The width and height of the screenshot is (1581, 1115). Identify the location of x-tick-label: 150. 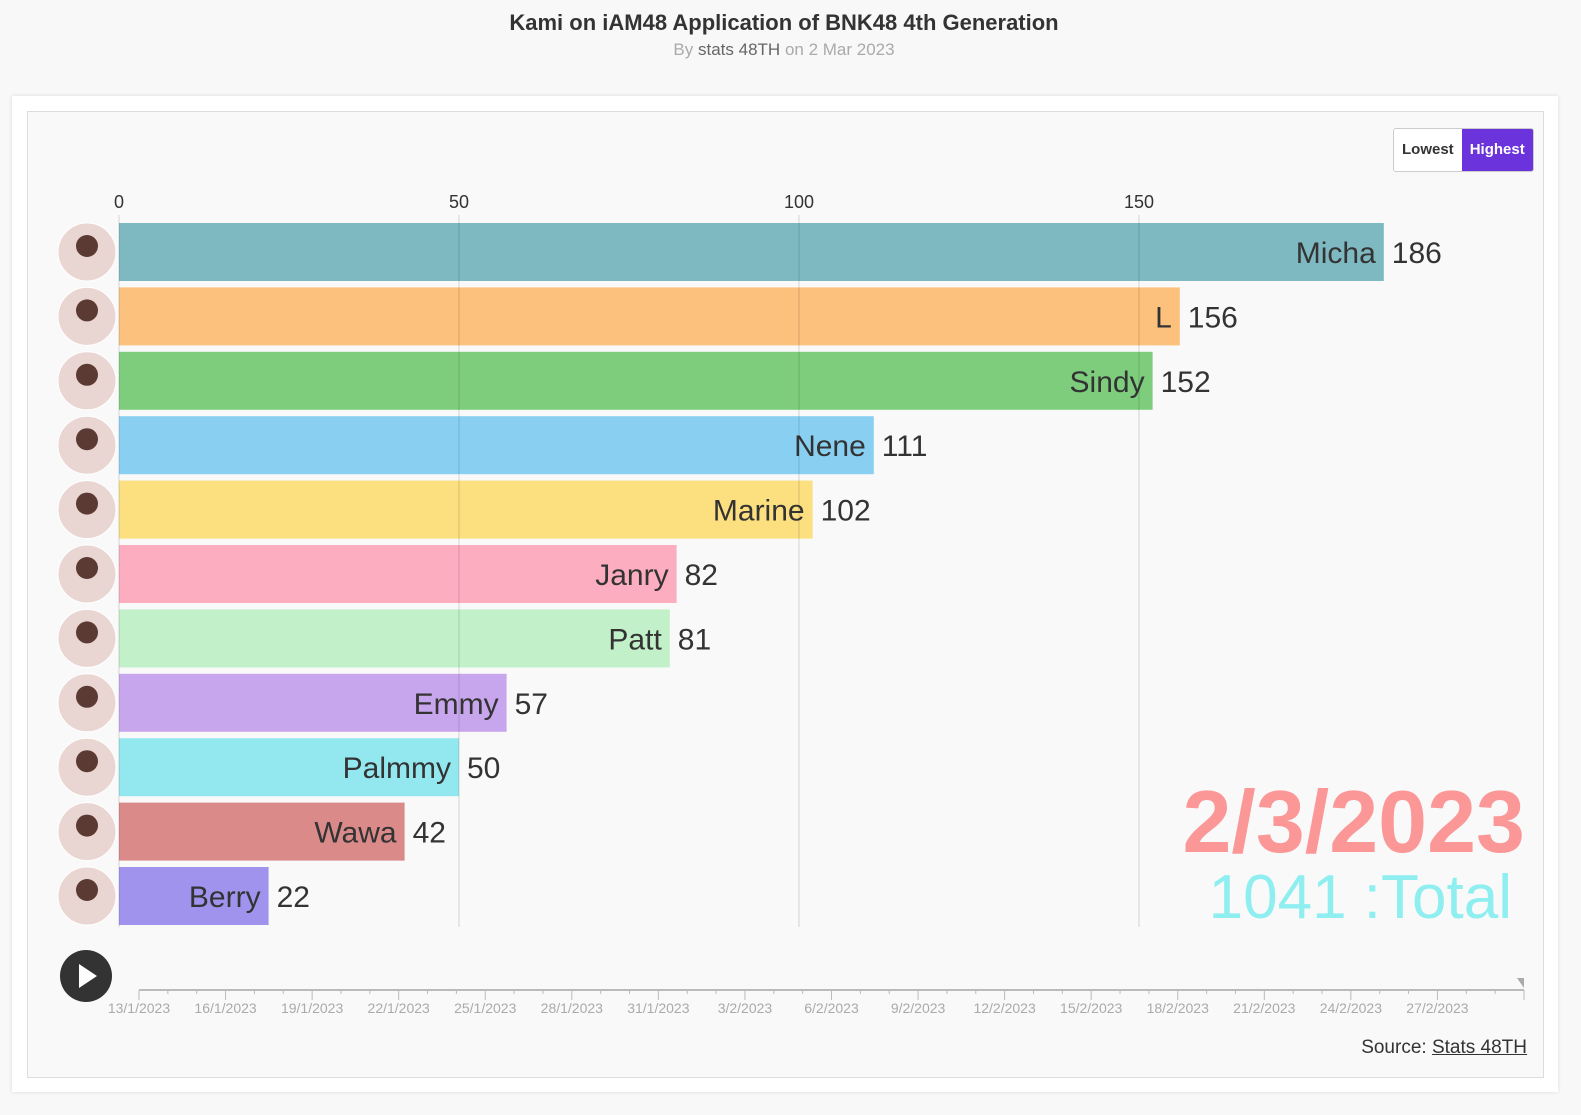
(1139, 202).